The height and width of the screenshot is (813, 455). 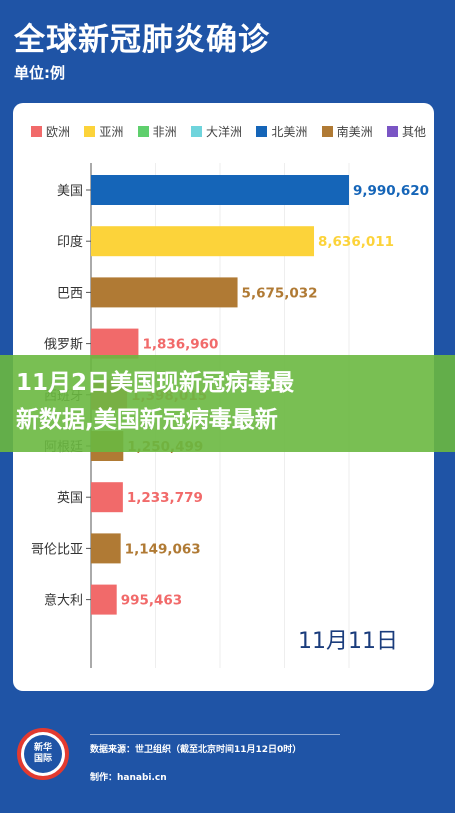 What do you see at coordinates (142, 40) in the screenshot?
I see `page-title: 全球新冠肺炎确诊` at bounding box center [142, 40].